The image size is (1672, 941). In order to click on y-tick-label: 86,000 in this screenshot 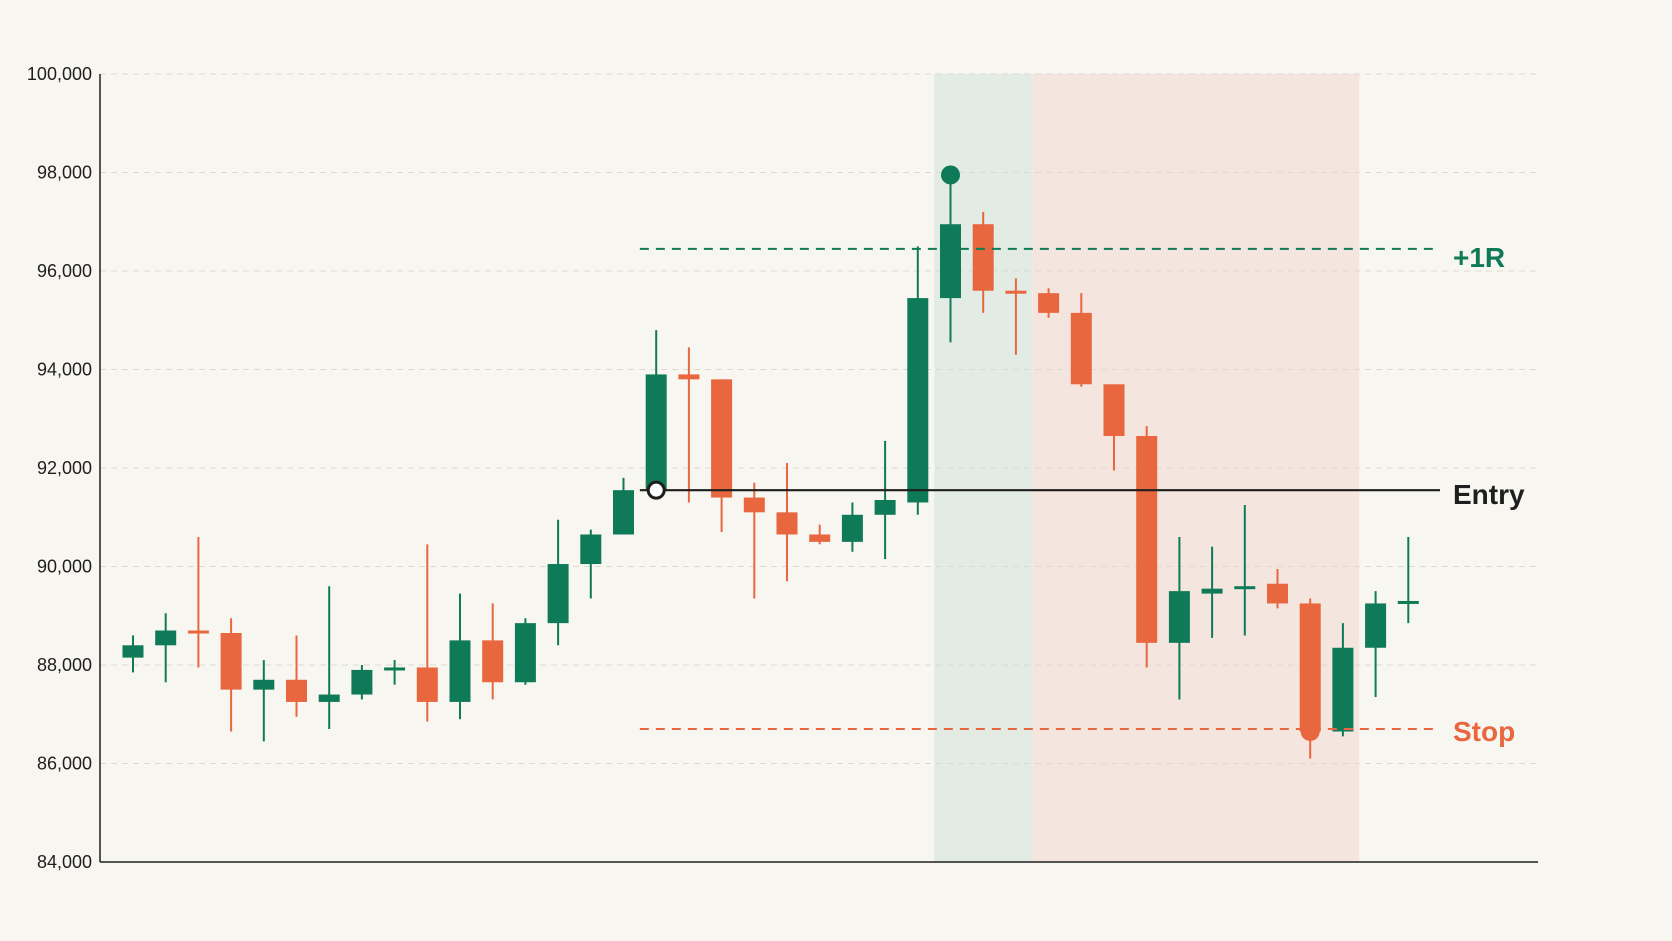, I will do `click(64, 764)`.